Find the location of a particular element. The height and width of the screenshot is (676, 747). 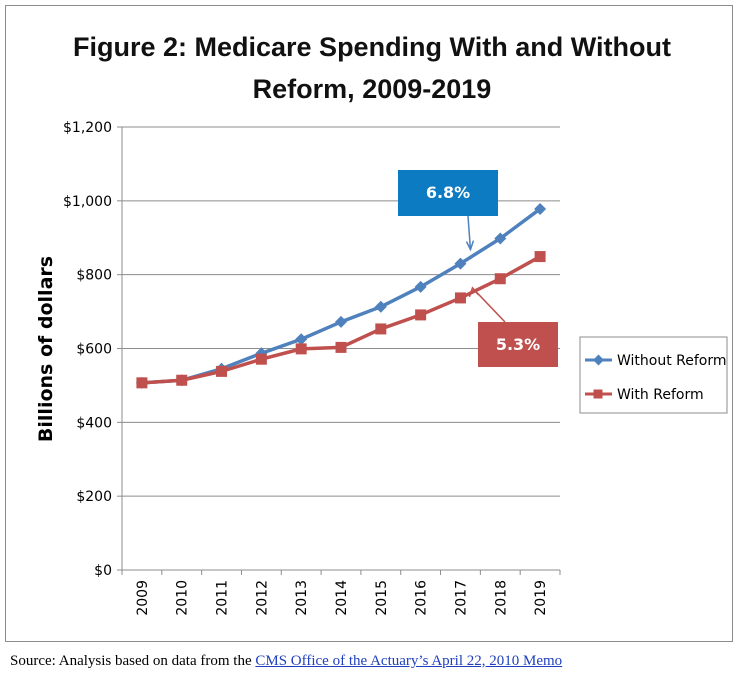

x-tick-label: 2009 is located at coordinates (143, 598).